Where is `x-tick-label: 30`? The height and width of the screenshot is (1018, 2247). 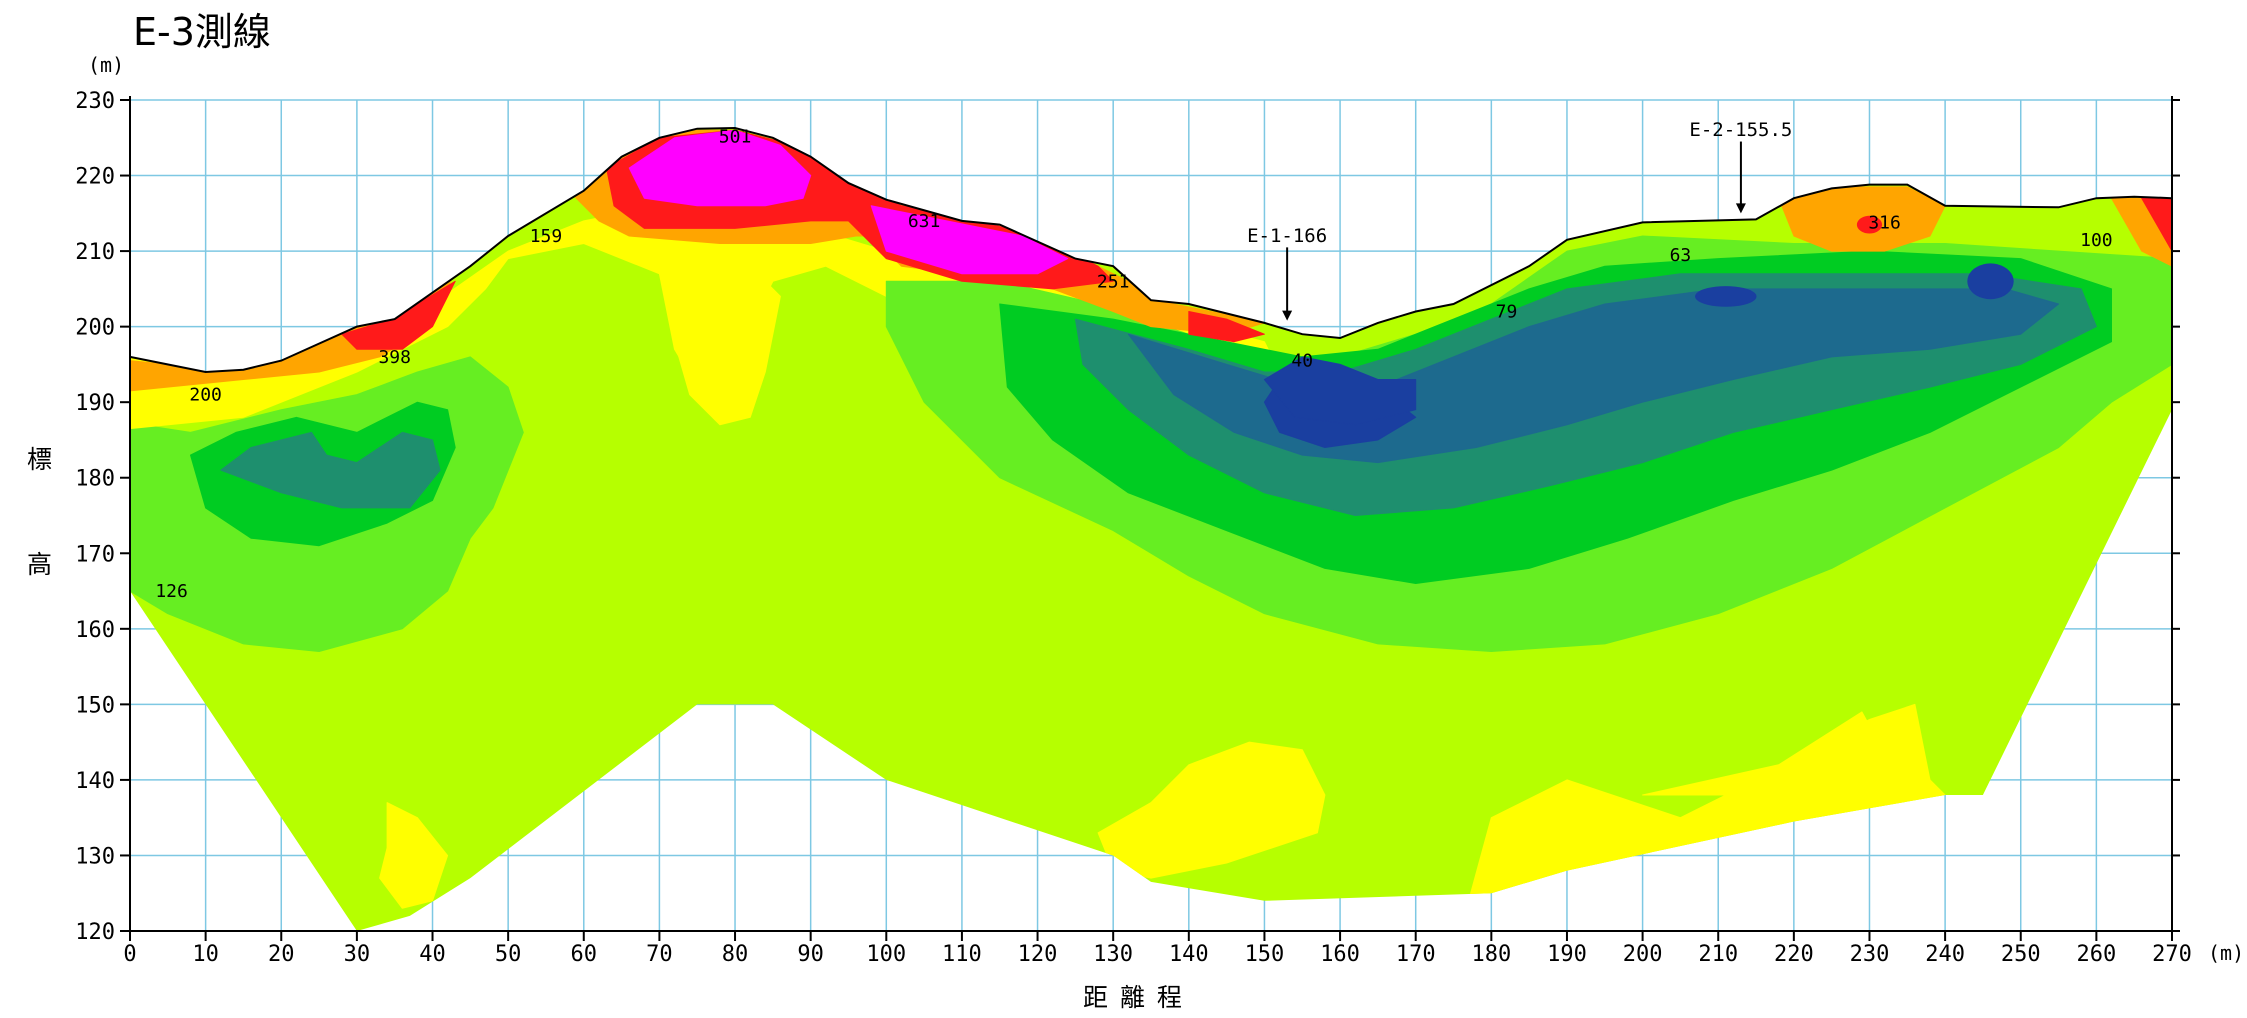 x-tick-label: 30 is located at coordinates (357, 954).